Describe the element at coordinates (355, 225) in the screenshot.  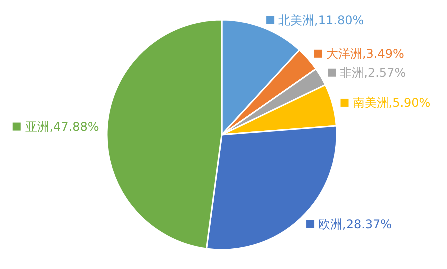
I see `legend-label: 欧洲,28.37%` at that location.